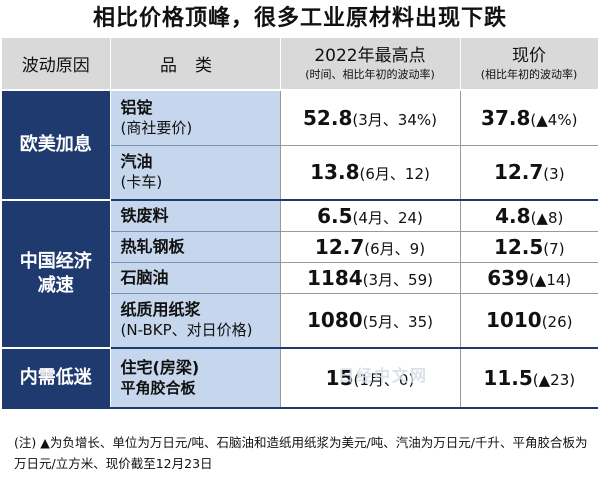 The height and width of the screenshot is (488, 600). Describe the element at coordinates (335, 215) in the screenshot. I see `peak-value: 6.5` at that location.